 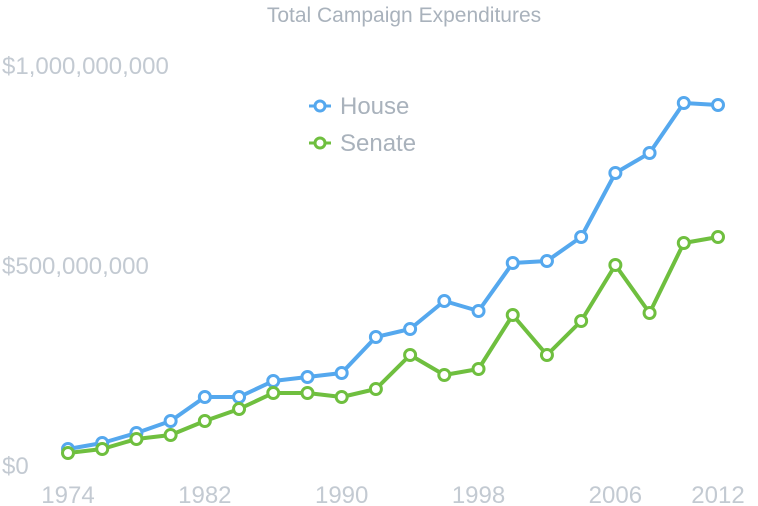 I want to click on legend-label: House, so click(x=374, y=106).